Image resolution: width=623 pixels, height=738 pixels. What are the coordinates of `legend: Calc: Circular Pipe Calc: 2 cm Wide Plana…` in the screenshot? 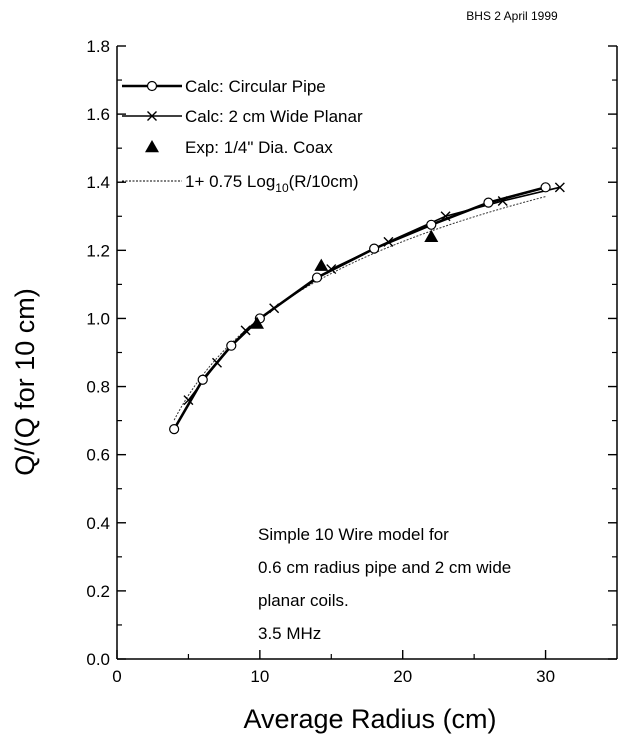 It's located at (242, 136).